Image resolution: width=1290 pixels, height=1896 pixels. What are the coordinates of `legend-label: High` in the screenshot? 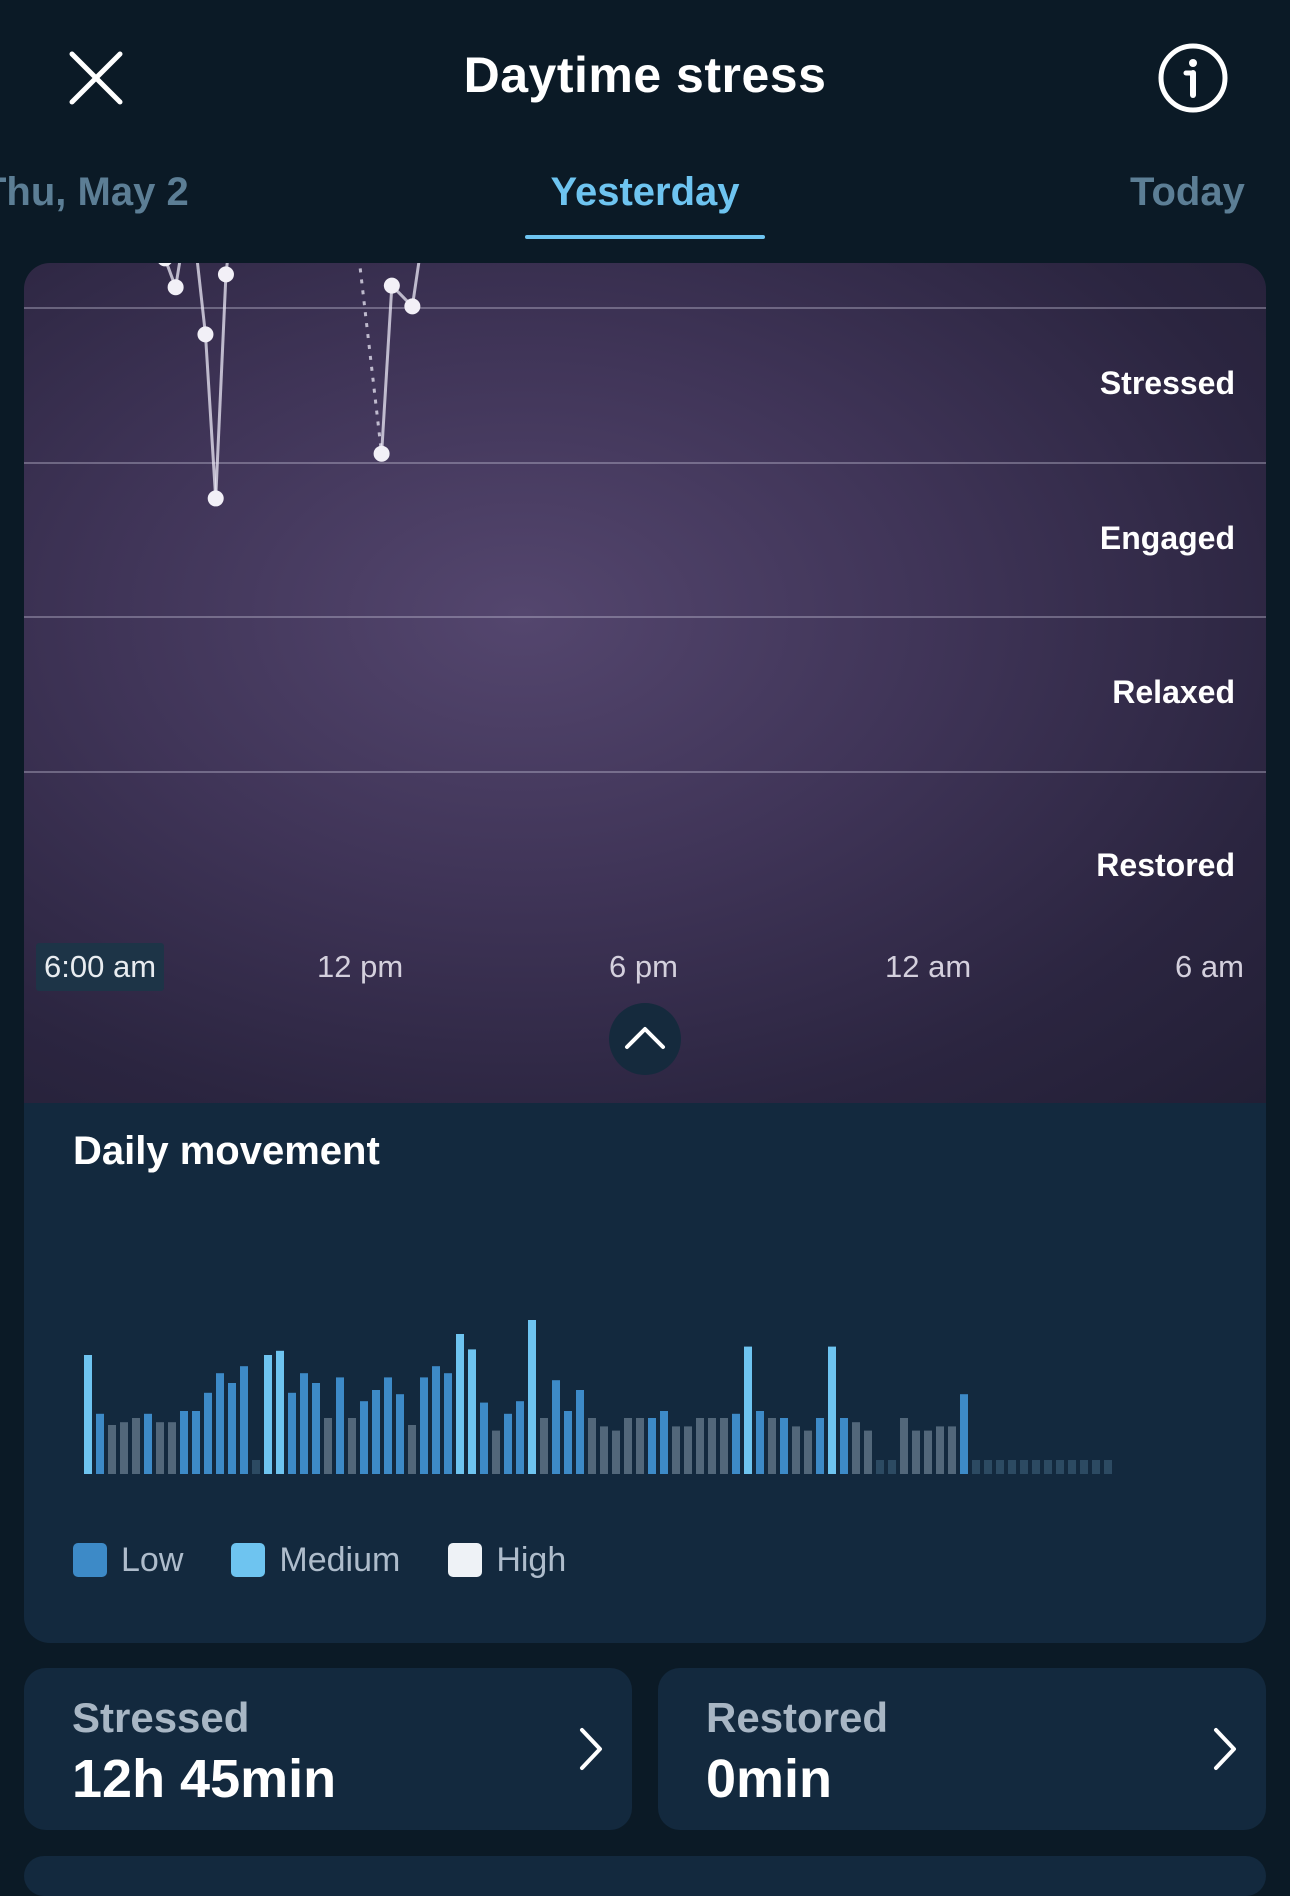 It's located at (531, 1559).